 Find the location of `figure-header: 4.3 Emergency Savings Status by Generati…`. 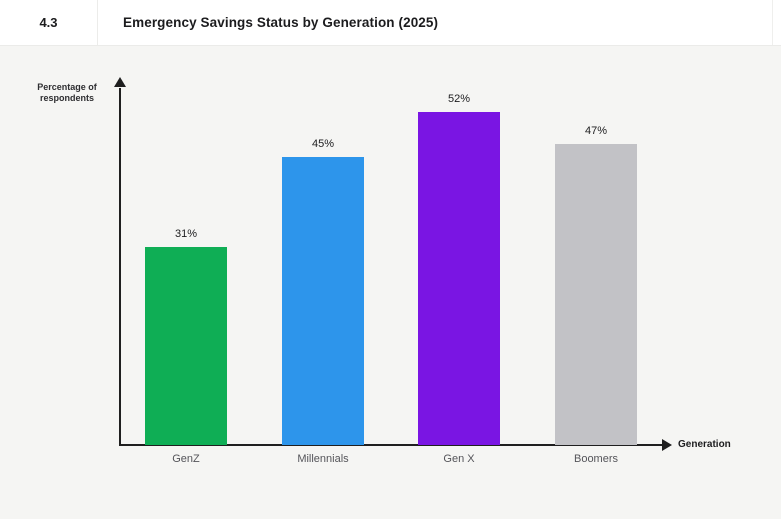

figure-header: 4.3 Emergency Savings Status by Generati… is located at coordinates (390, 23).